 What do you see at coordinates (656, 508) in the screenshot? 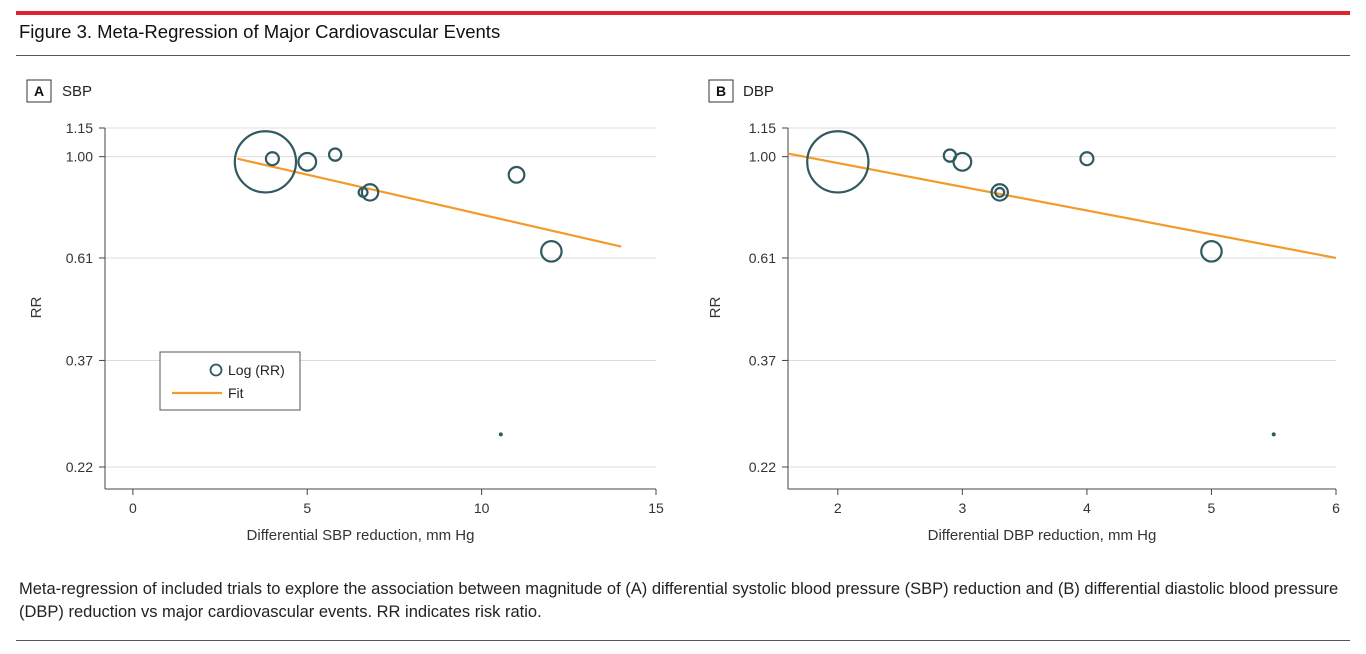
I see `x-tick-label: 15` at bounding box center [656, 508].